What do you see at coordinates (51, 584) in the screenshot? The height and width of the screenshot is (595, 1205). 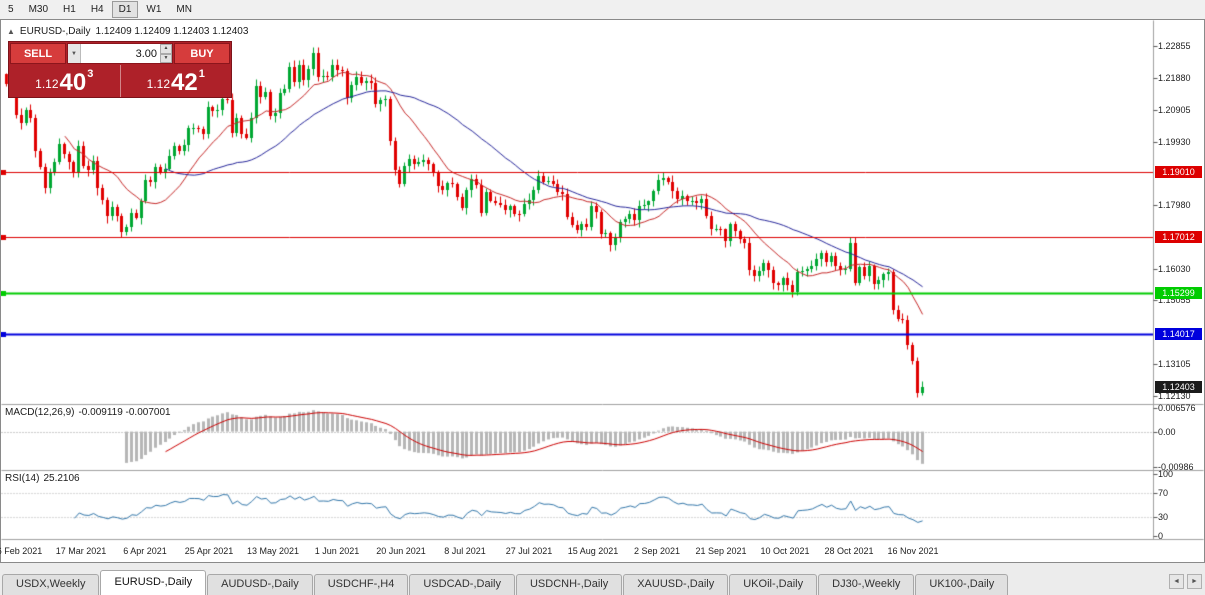 I see `symbol-tab: USDX,Weekly` at bounding box center [51, 584].